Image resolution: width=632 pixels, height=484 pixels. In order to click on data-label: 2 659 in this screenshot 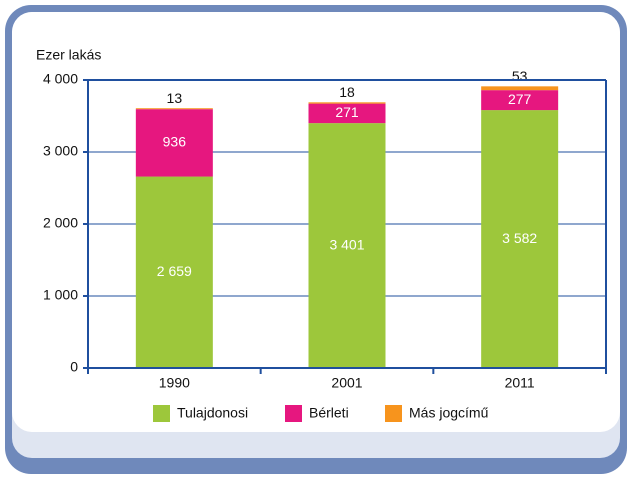, I will do `click(174, 271)`.